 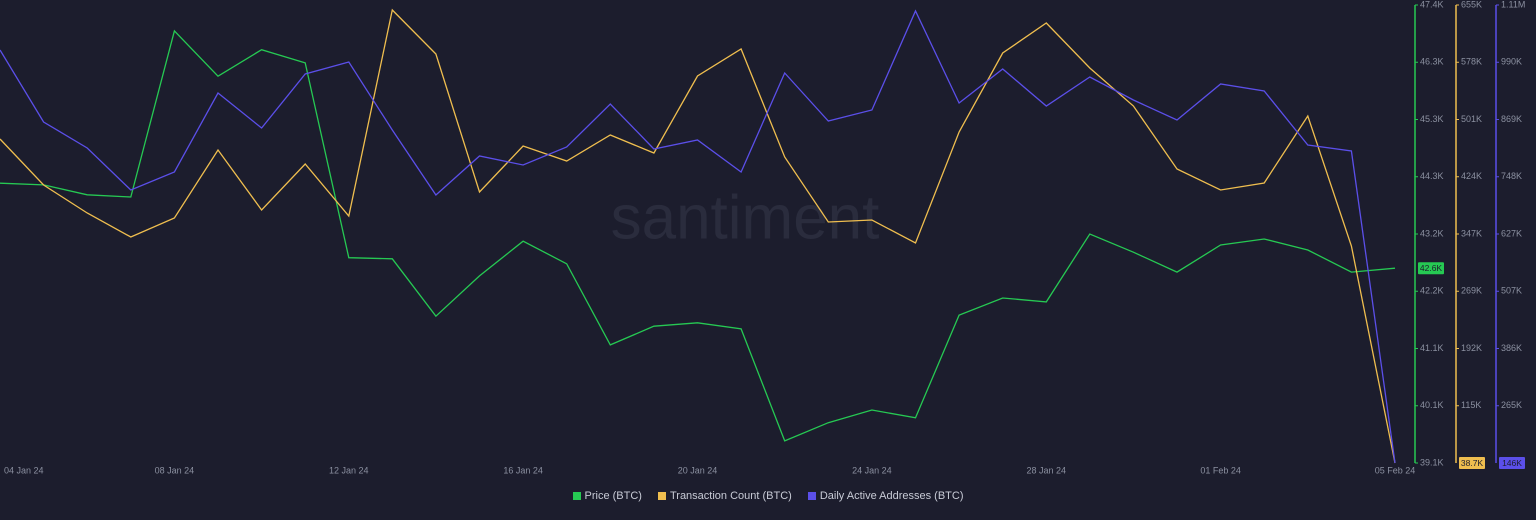 What do you see at coordinates (1513, 4) in the screenshot?
I see `y-tick-label: 1.11M` at bounding box center [1513, 4].